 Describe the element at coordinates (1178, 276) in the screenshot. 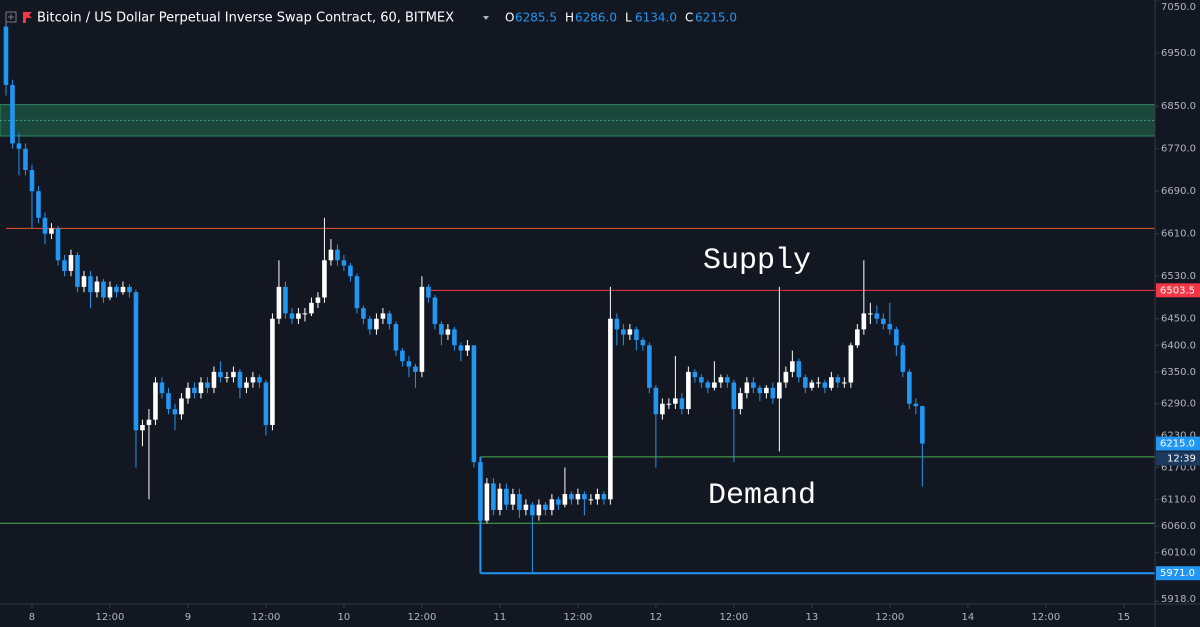

I see `y-tick-label: 6530.0` at that location.